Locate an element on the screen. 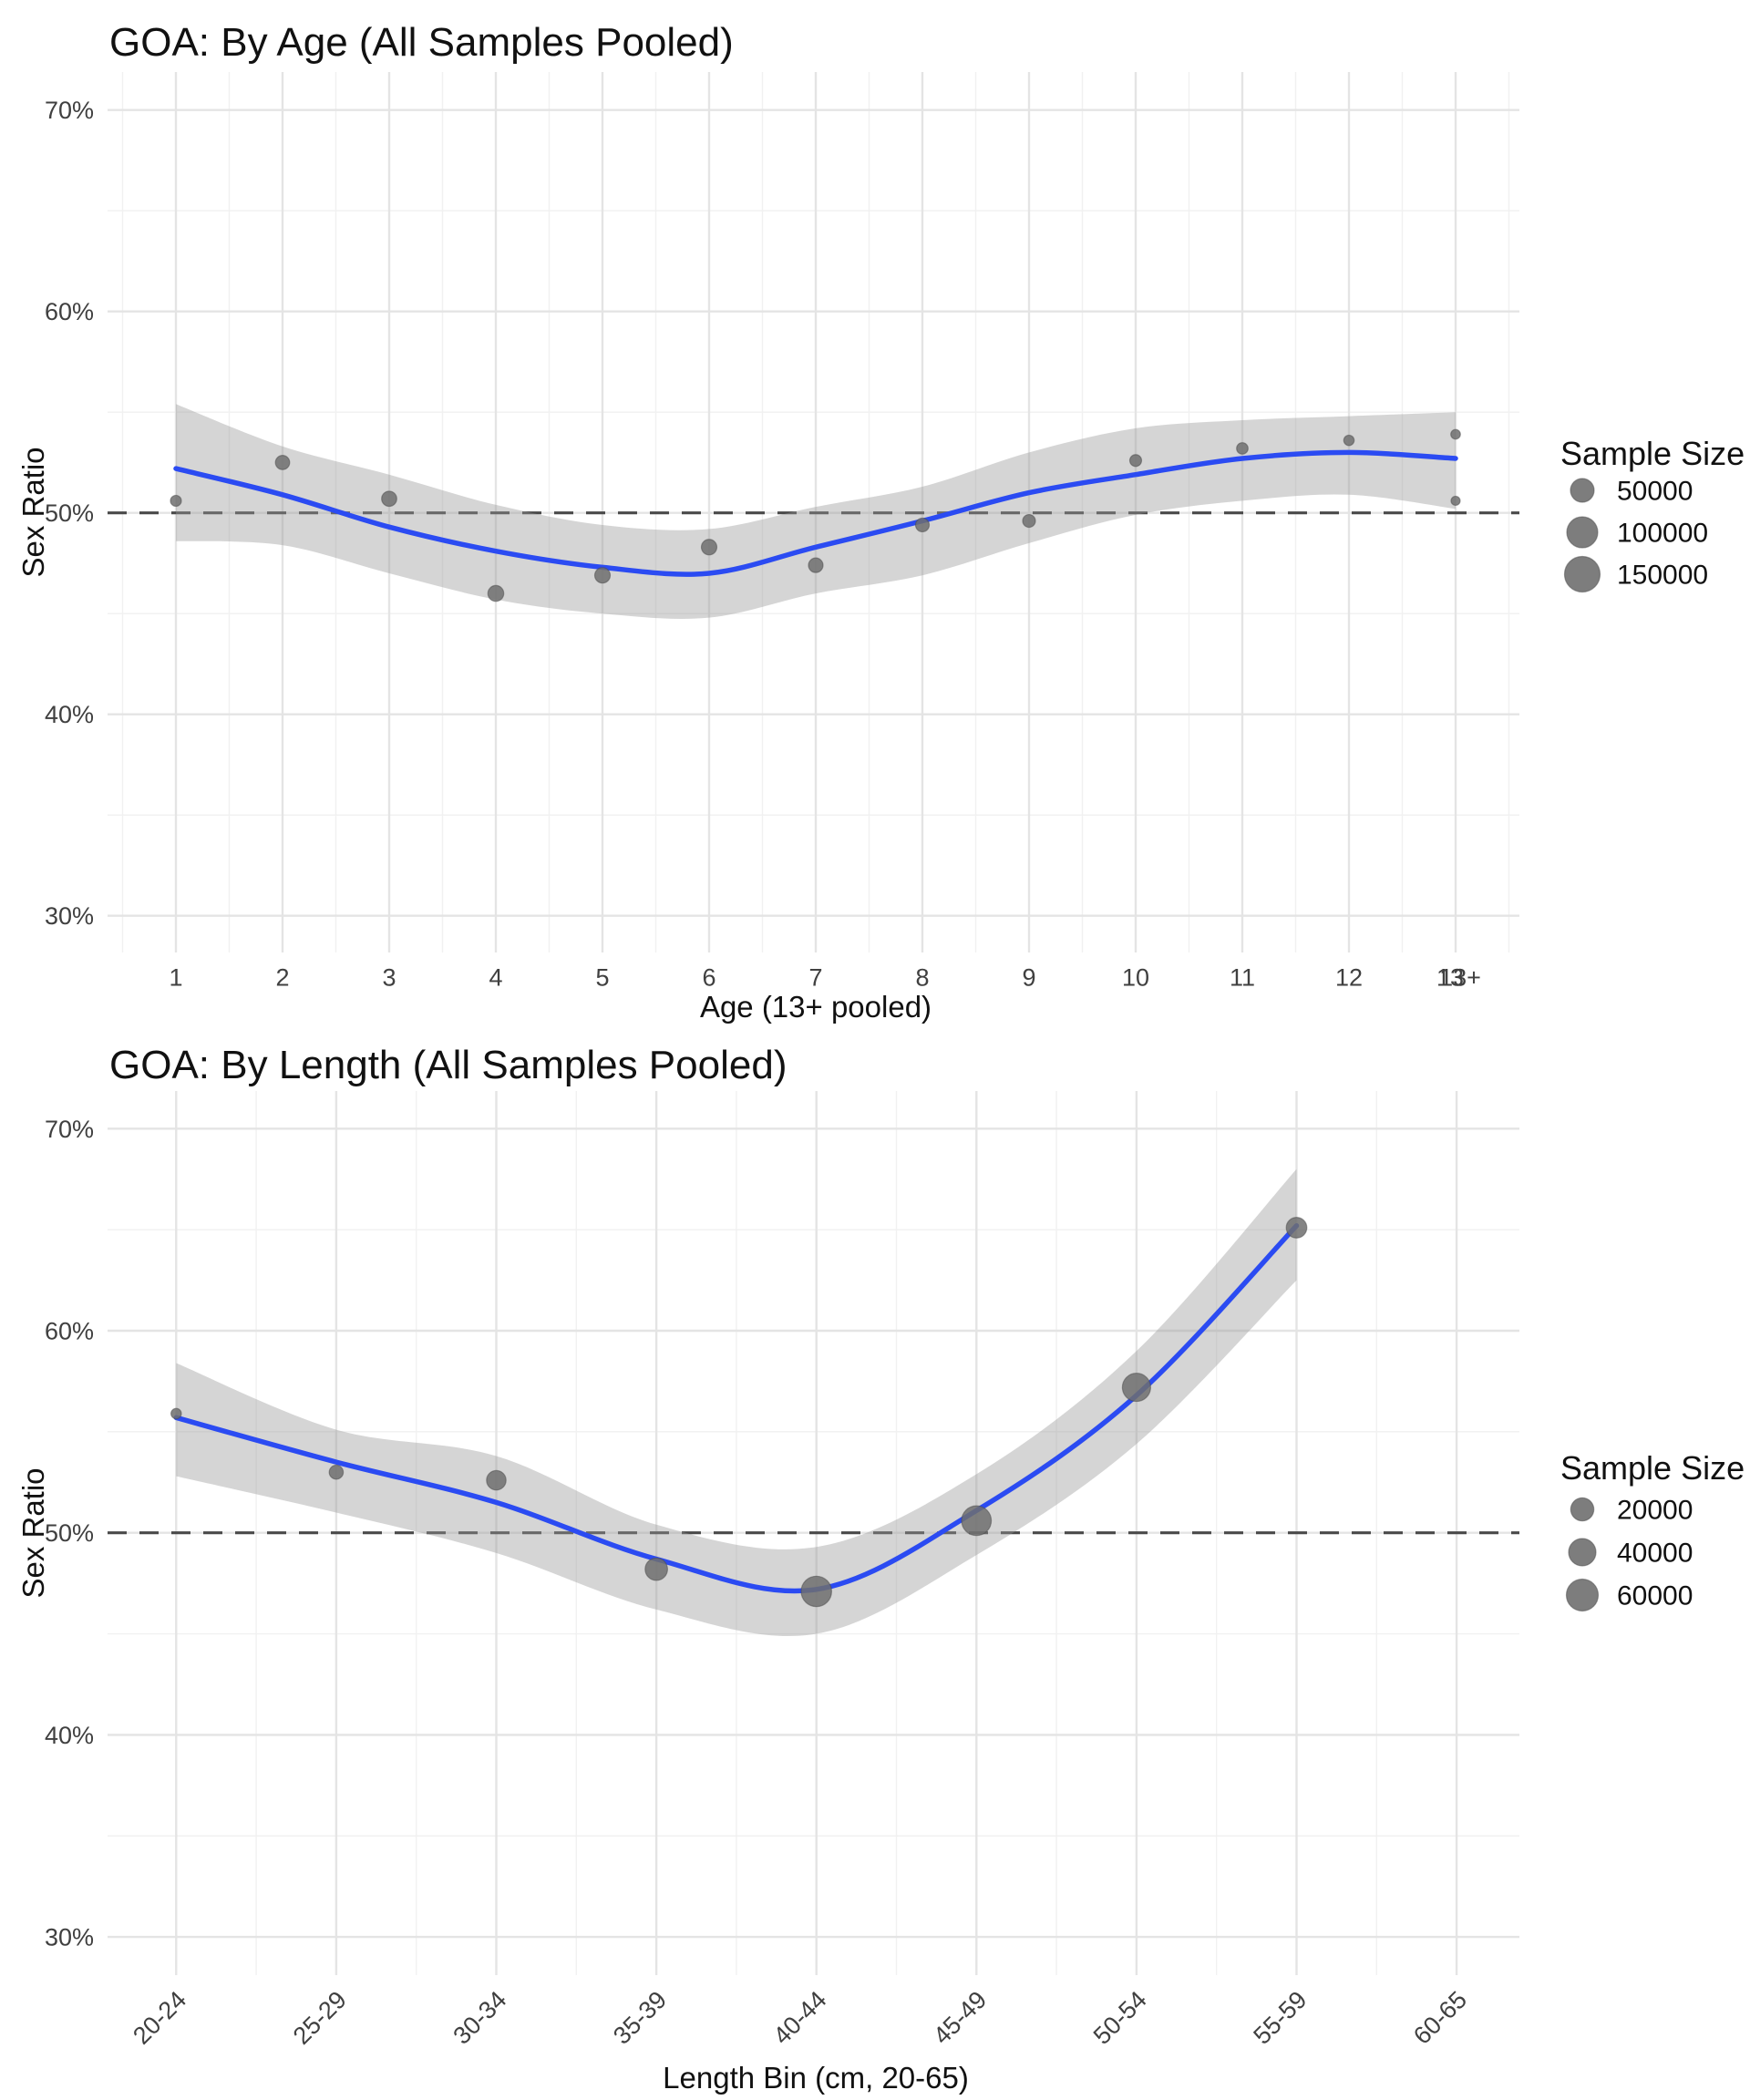  age-point-13plus is located at coordinates (1455, 501).